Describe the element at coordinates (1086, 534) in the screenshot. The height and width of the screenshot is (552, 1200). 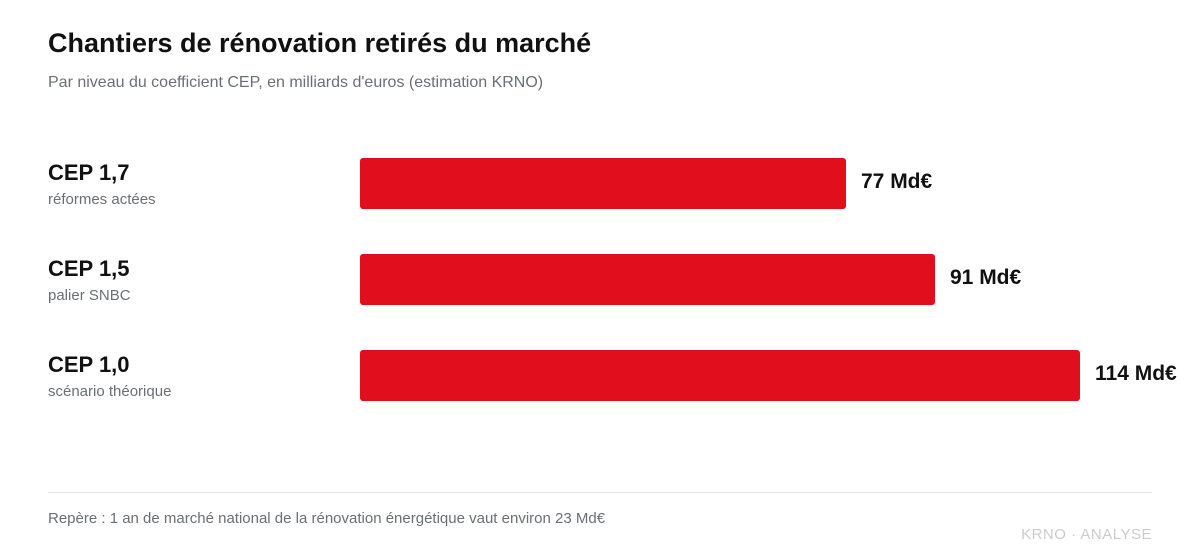
I see `source-credit: KRNO · ANALYSE` at that location.